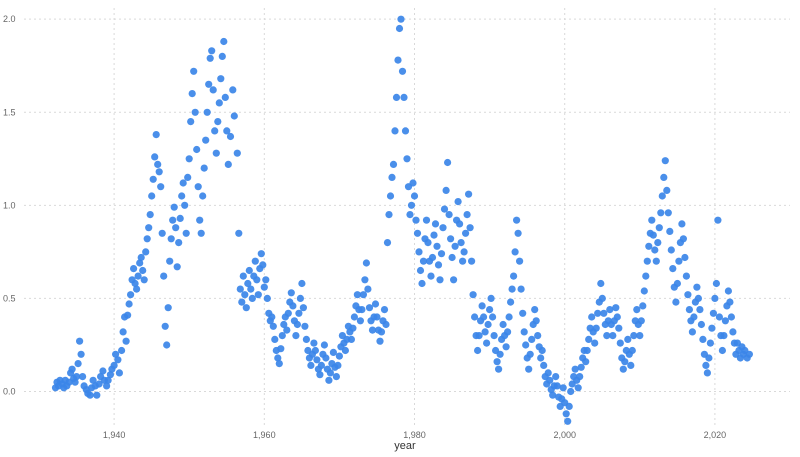  I want to click on x-tick-label: 1,980, so click(414, 435).